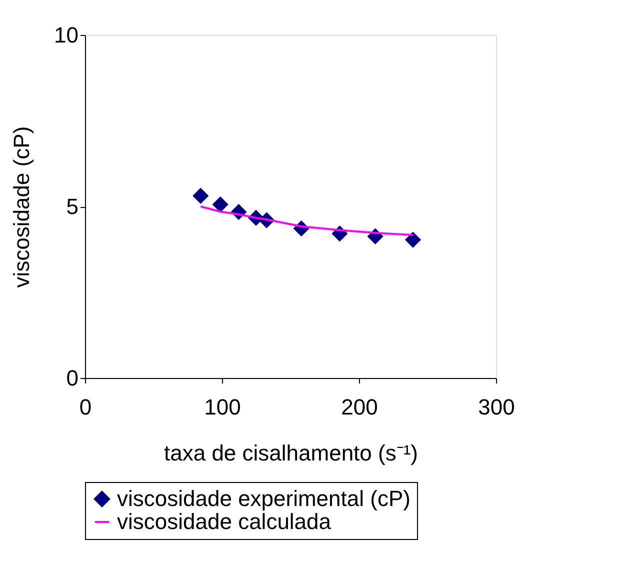 The image size is (633, 566). I want to click on y-tick-label: 10, so click(66, 35).